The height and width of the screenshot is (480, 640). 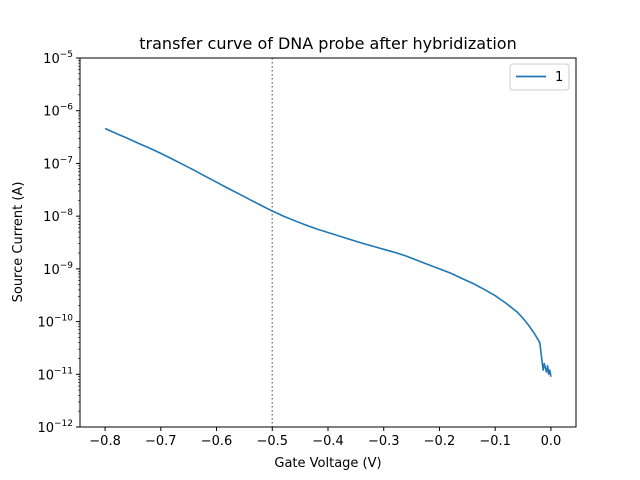 What do you see at coordinates (217, 441) in the screenshot?
I see `x-tick-label: −0.6` at bounding box center [217, 441].